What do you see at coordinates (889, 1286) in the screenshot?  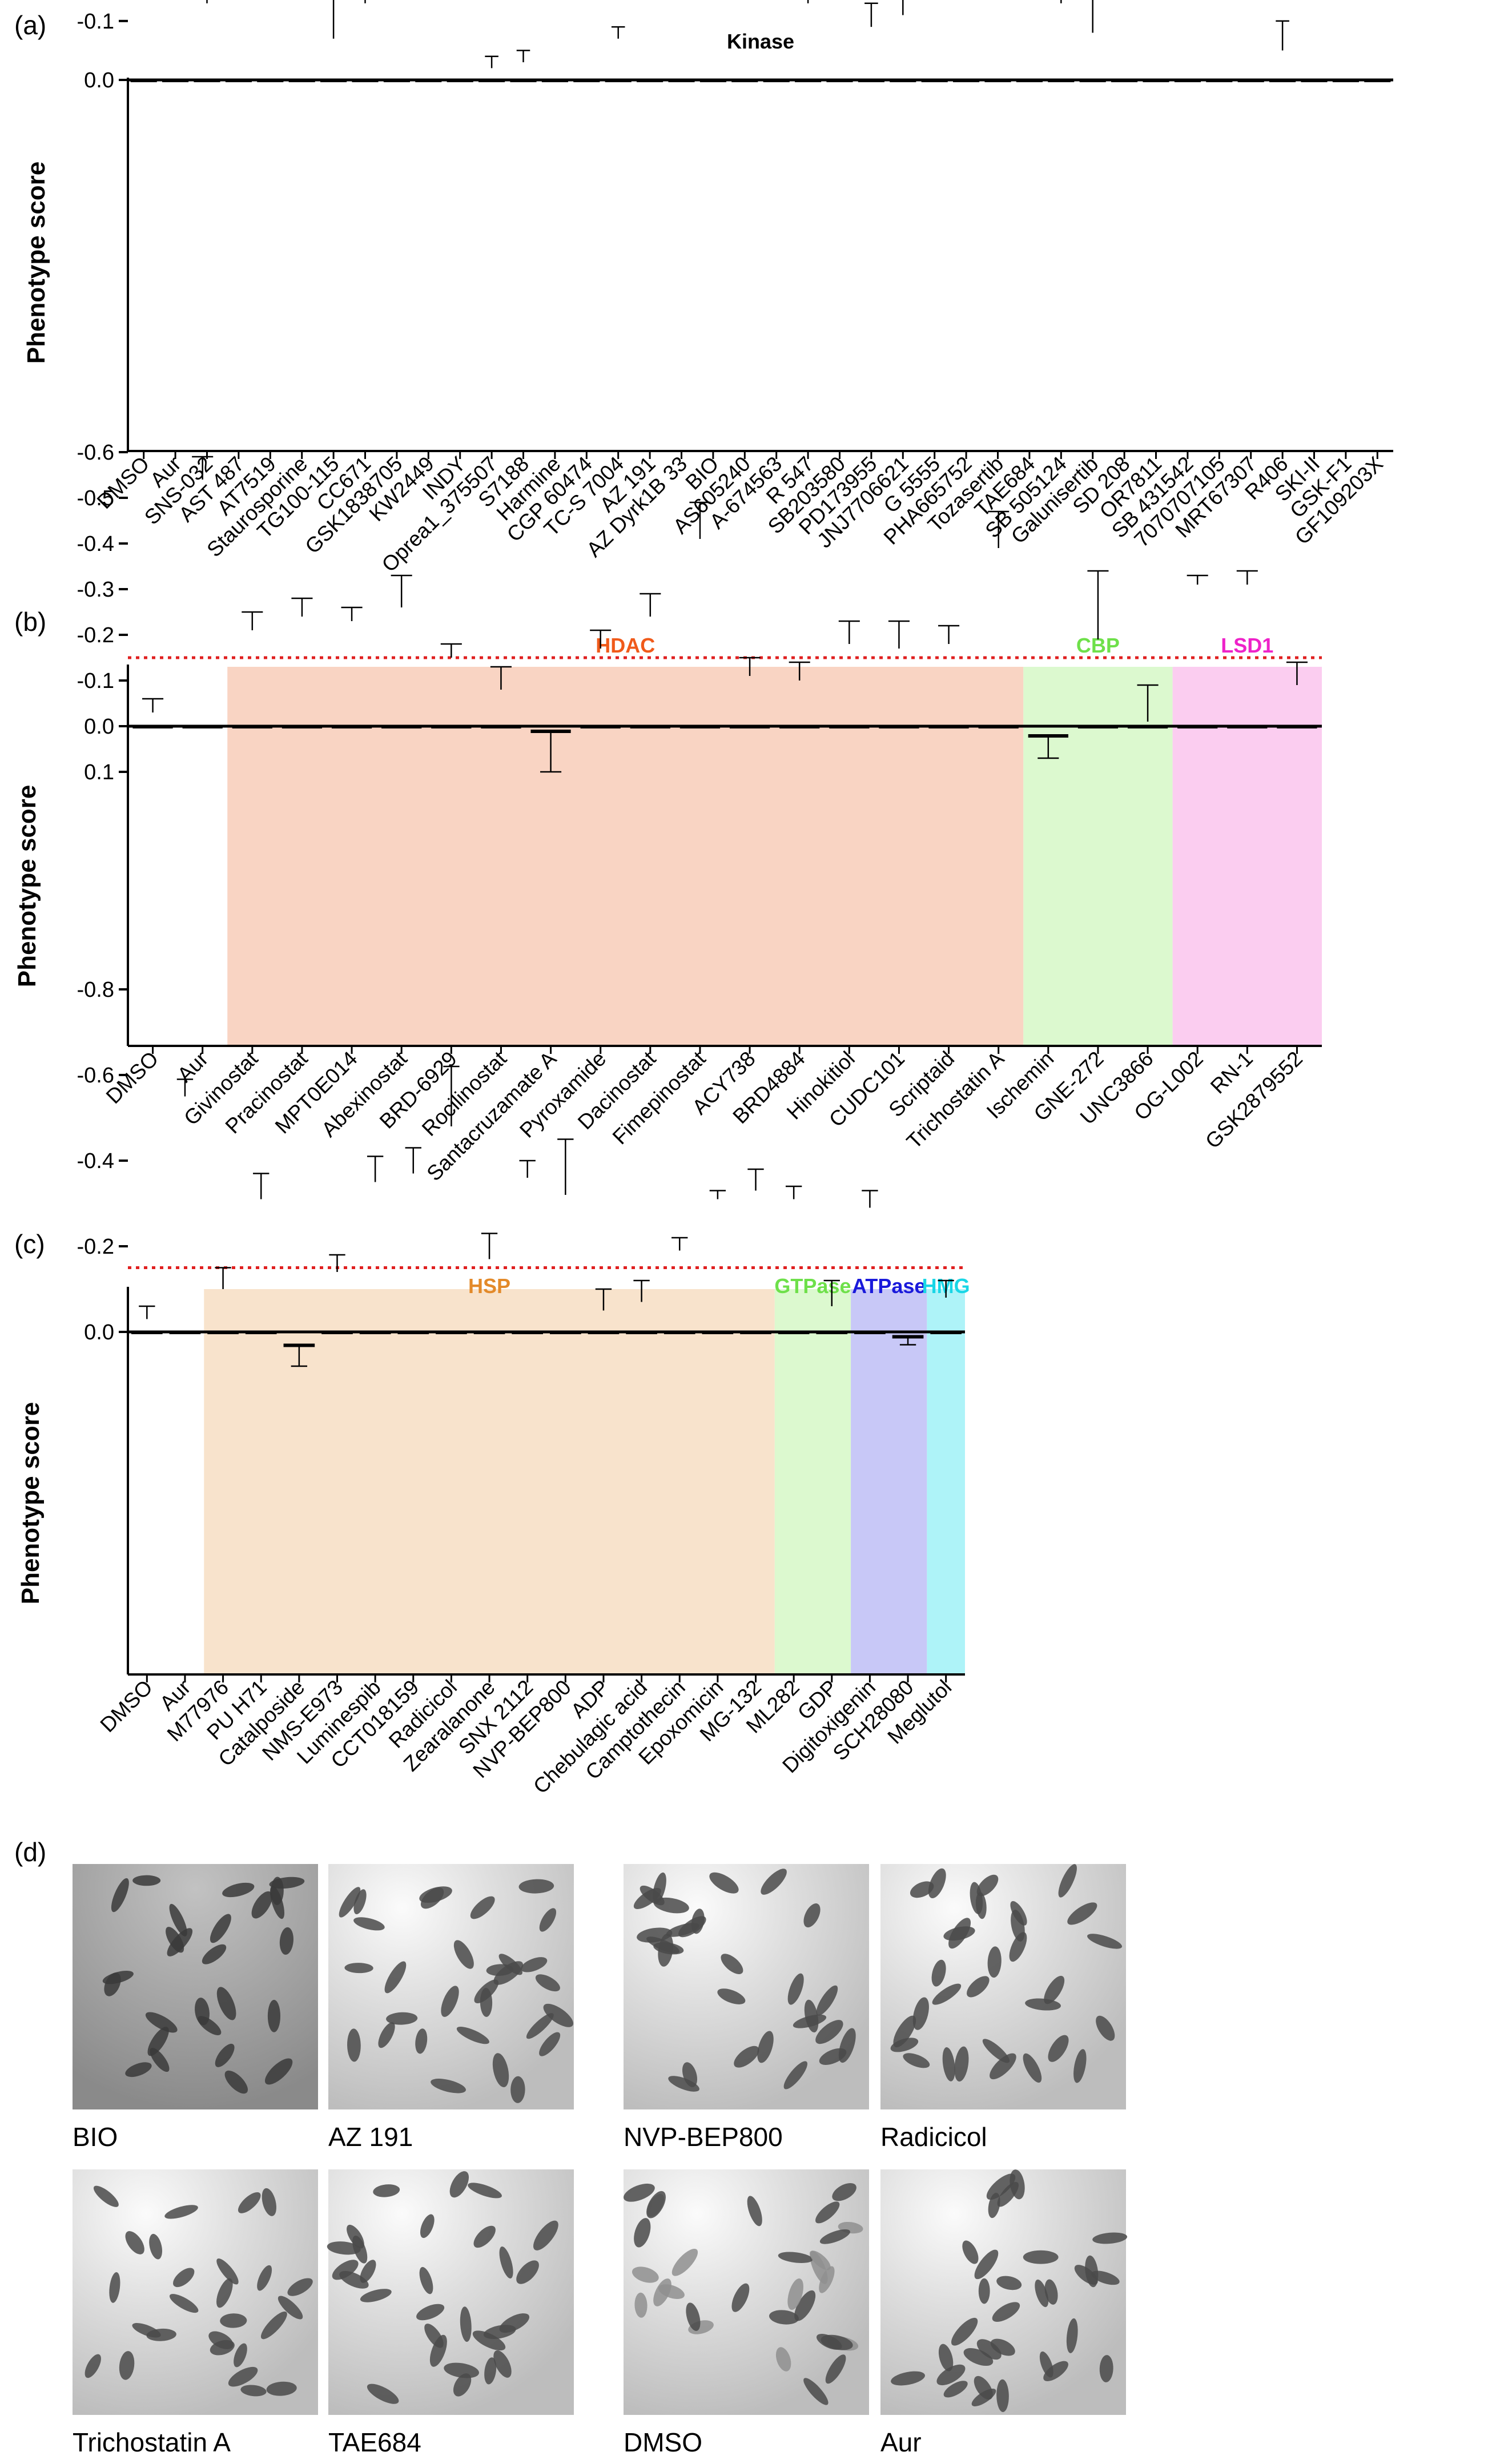 I see `group-label-atpase: ATPase` at bounding box center [889, 1286].